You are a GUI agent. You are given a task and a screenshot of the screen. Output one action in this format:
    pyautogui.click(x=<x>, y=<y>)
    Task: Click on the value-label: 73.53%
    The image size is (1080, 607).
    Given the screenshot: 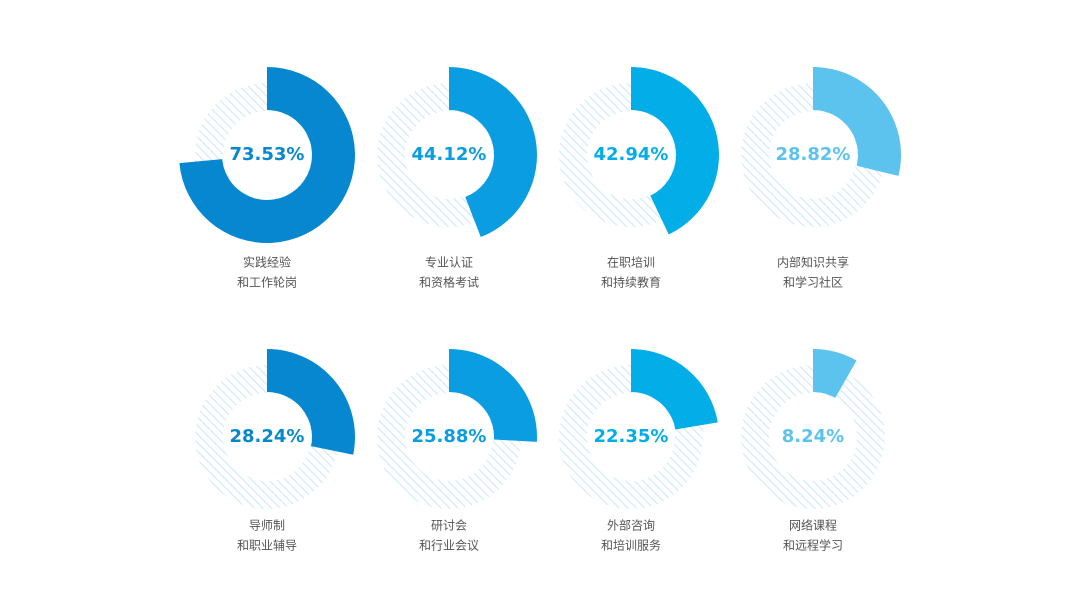 What is the action you would take?
    pyautogui.click(x=267, y=154)
    